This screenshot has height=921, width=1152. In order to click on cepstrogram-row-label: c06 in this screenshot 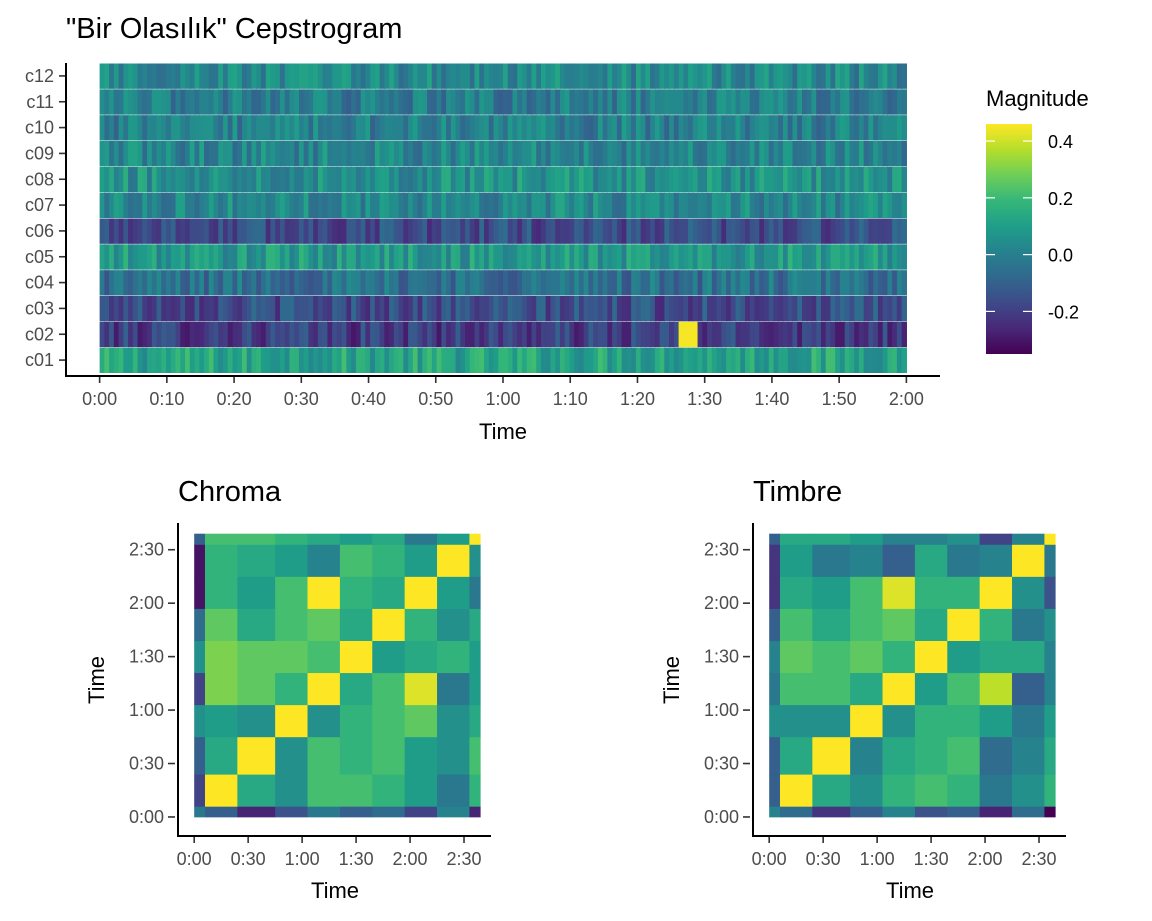, I will do `click(39, 231)`.